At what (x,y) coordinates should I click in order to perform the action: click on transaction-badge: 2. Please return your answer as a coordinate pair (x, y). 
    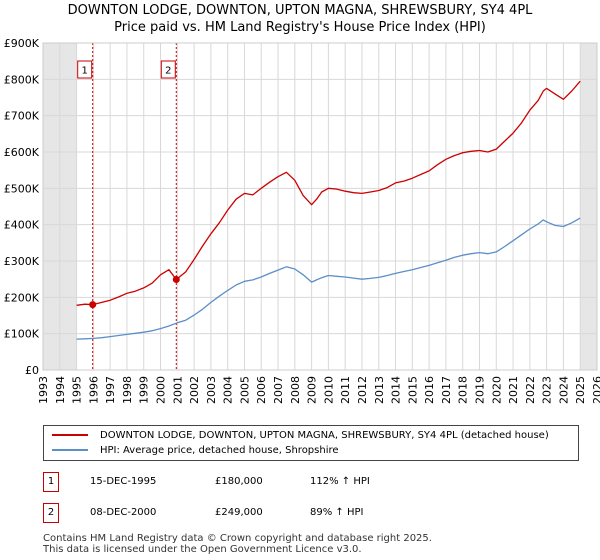
    Looking at the image, I should click on (51, 513).